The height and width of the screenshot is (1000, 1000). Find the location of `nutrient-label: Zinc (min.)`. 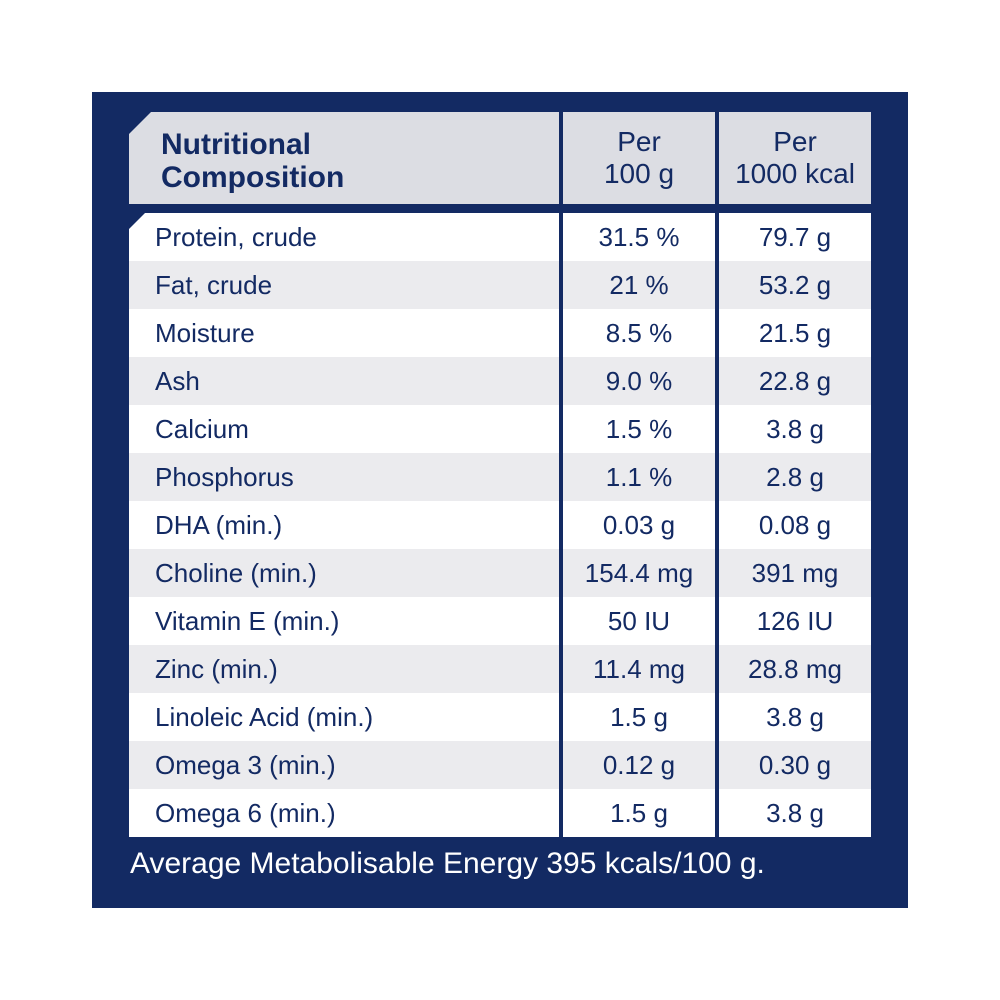

nutrient-label: Zinc (min.) is located at coordinates (344, 669).